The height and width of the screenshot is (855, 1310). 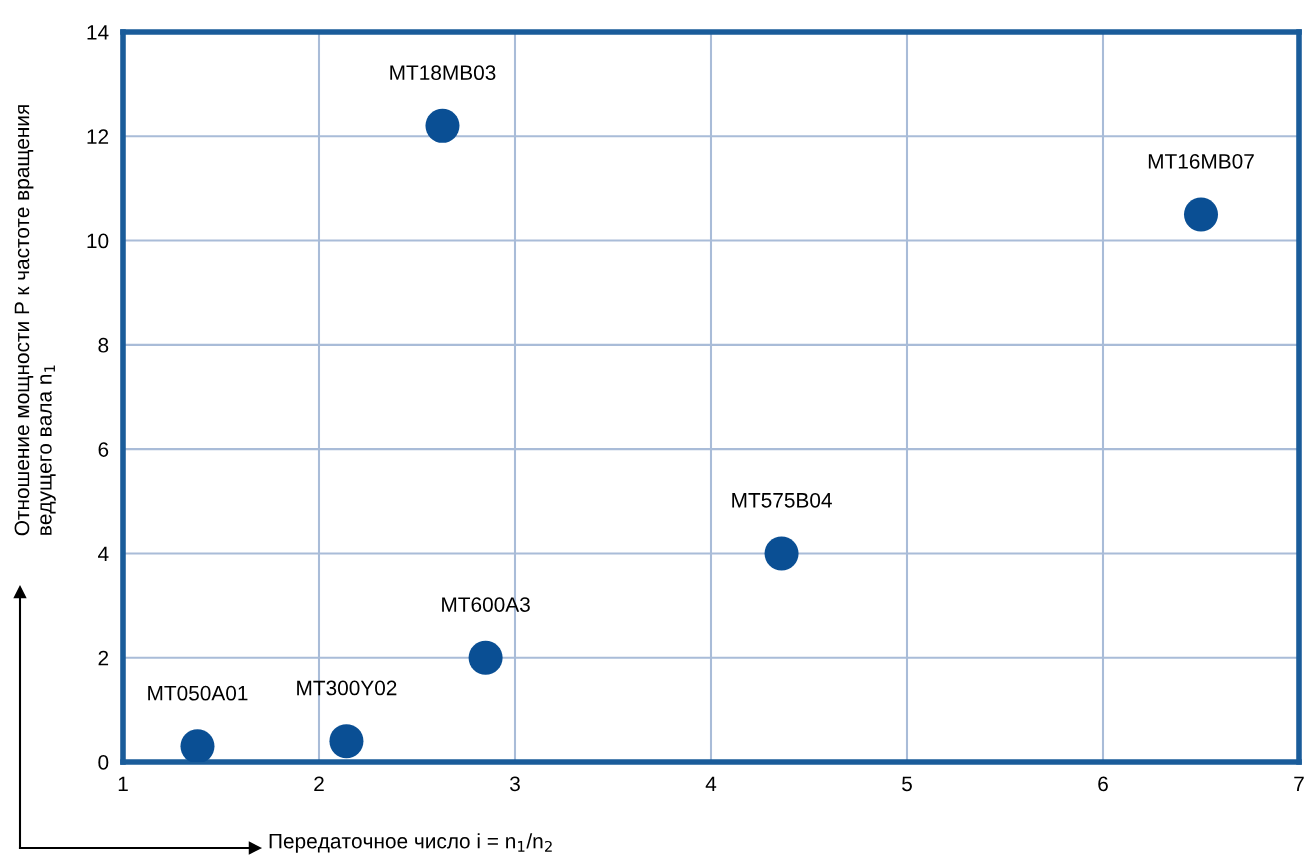 What do you see at coordinates (486, 604) in the screenshot?
I see `annotation: MT600A3` at bounding box center [486, 604].